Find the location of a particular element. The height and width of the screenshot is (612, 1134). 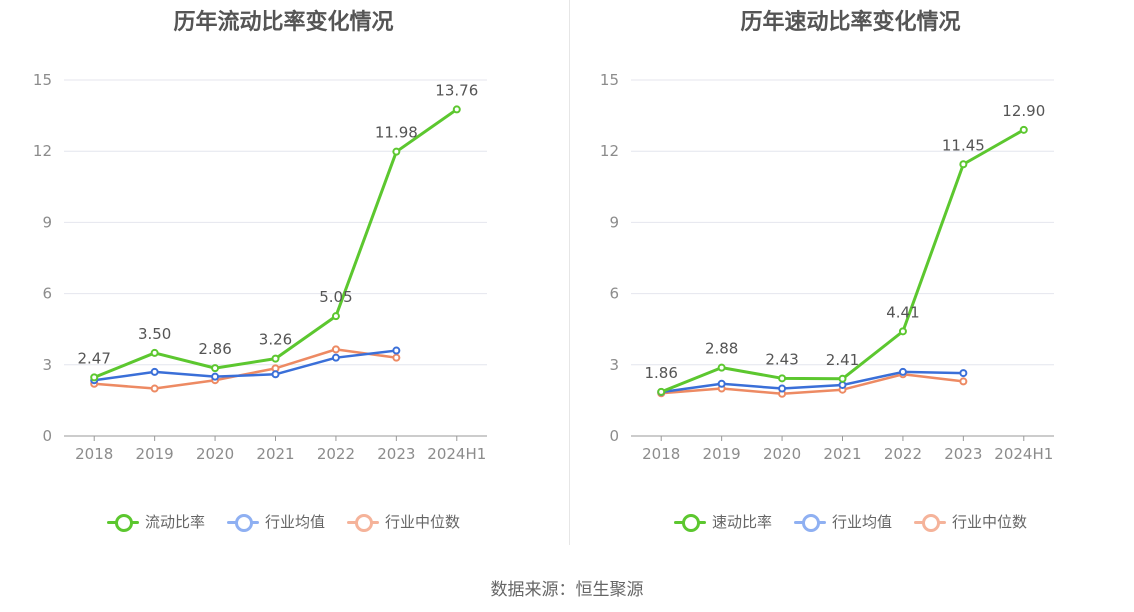

legend: 流动比率 行业均值 行业中位数 is located at coordinates (283, 521).